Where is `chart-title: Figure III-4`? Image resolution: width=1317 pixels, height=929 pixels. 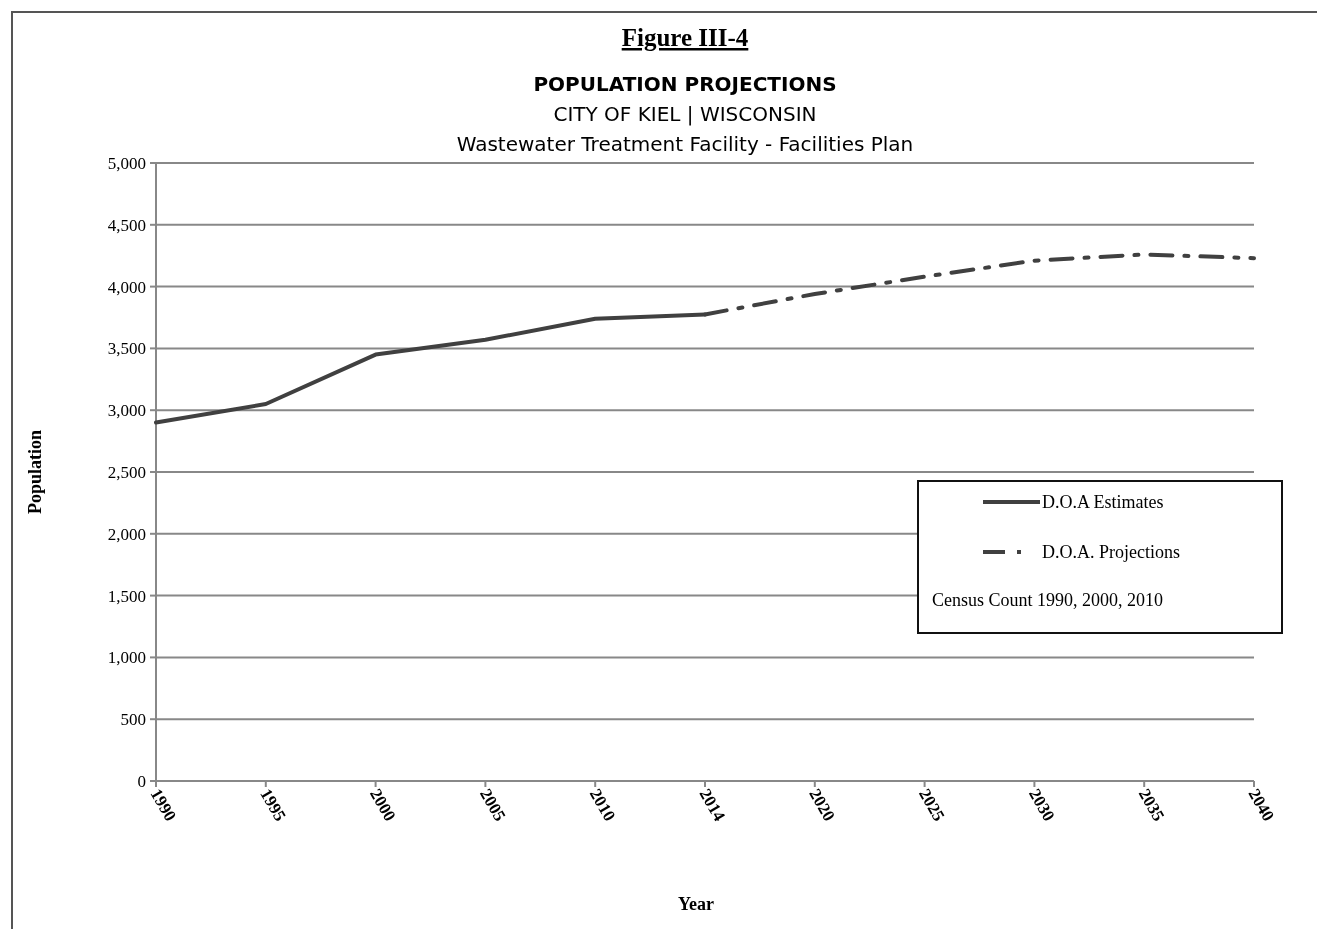
chart-title: Figure III-4 is located at coordinates (685, 37).